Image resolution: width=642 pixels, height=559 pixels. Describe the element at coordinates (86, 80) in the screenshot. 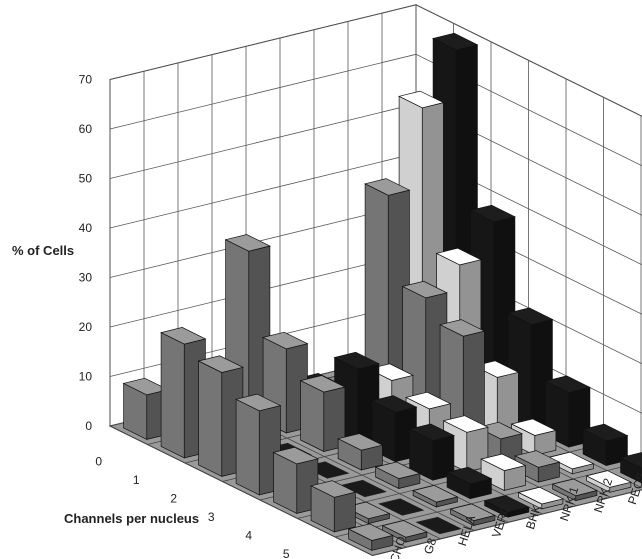

I see `y-tick-label: 70` at that location.